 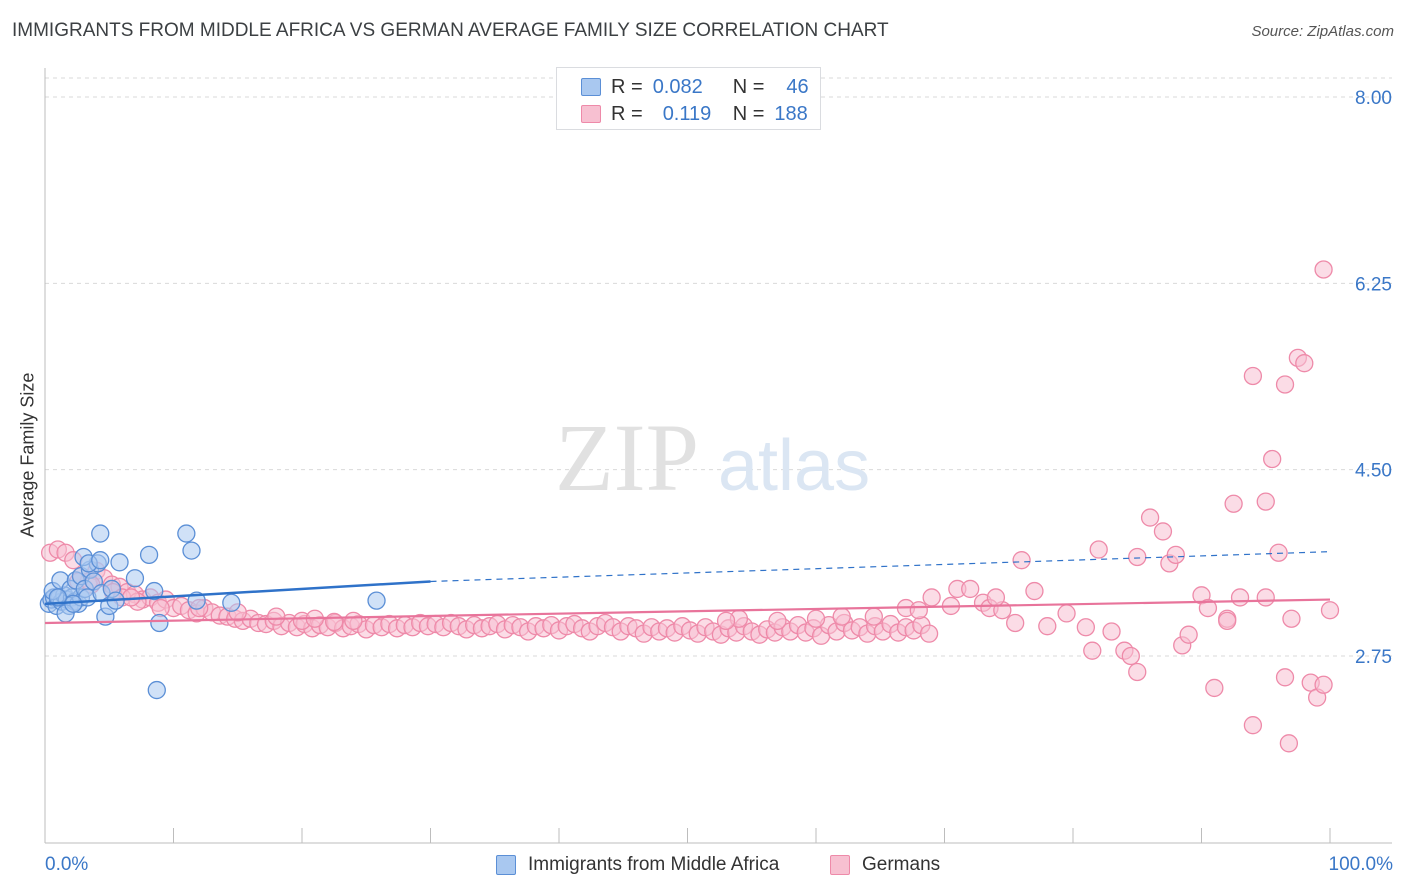 I want to click on legend-r-value: 0.082, so click(x=677, y=86).